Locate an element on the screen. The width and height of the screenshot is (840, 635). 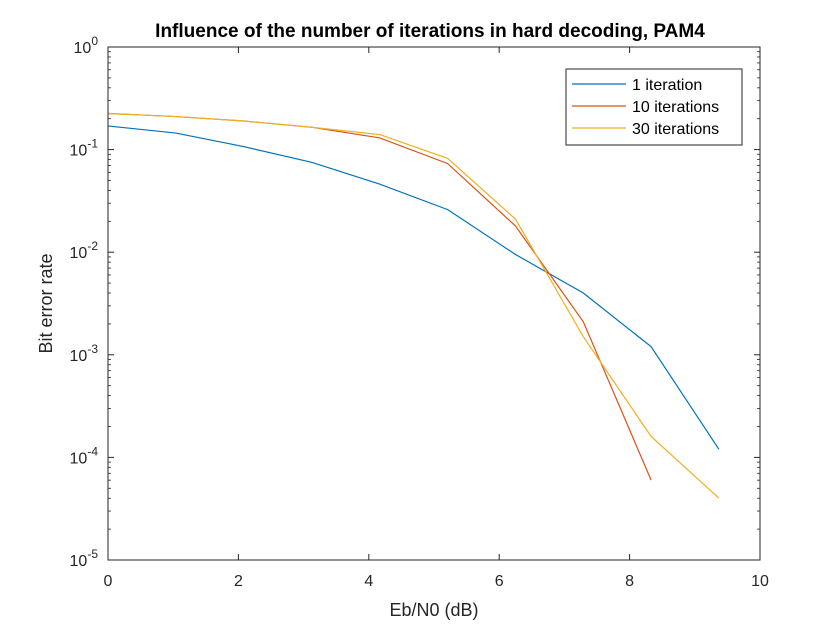
x-tick-label: 2 is located at coordinates (238, 581).